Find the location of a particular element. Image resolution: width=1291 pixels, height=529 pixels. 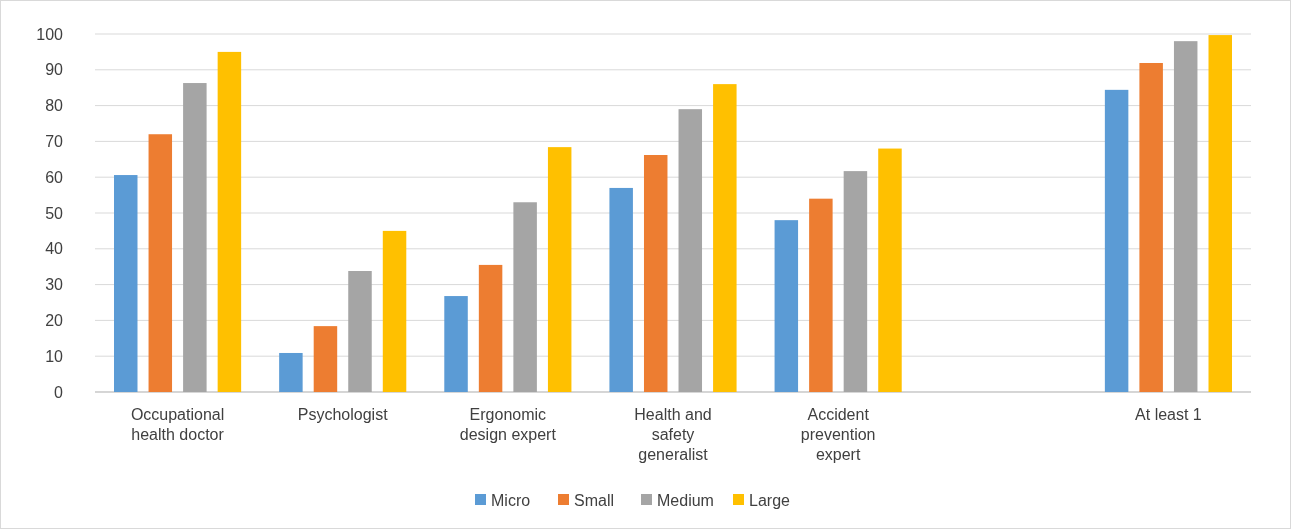

x-tick-label: Occupational health doctor is located at coordinates (177, 424).